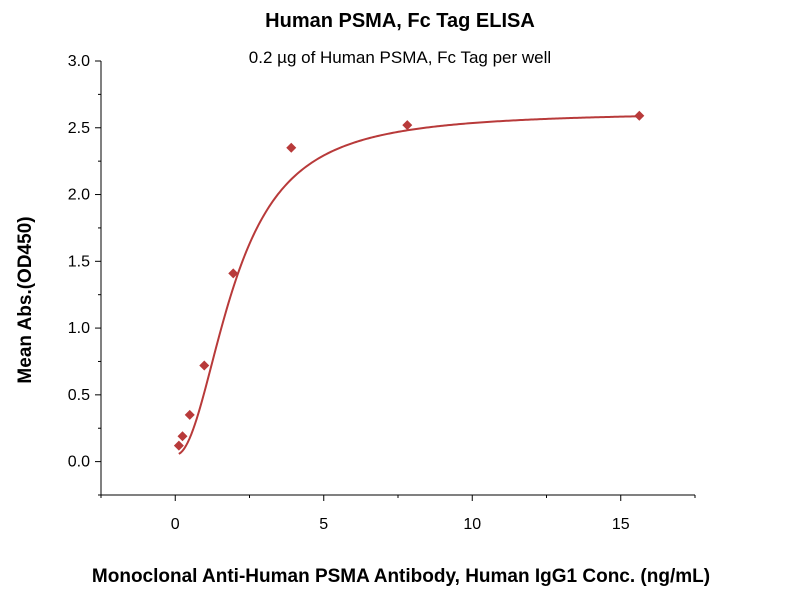 The width and height of the screenshot is (800, 605). Describe the element at coordinates (621, 524) in the screenshot. I see `x-tick-label: 15` at that location.